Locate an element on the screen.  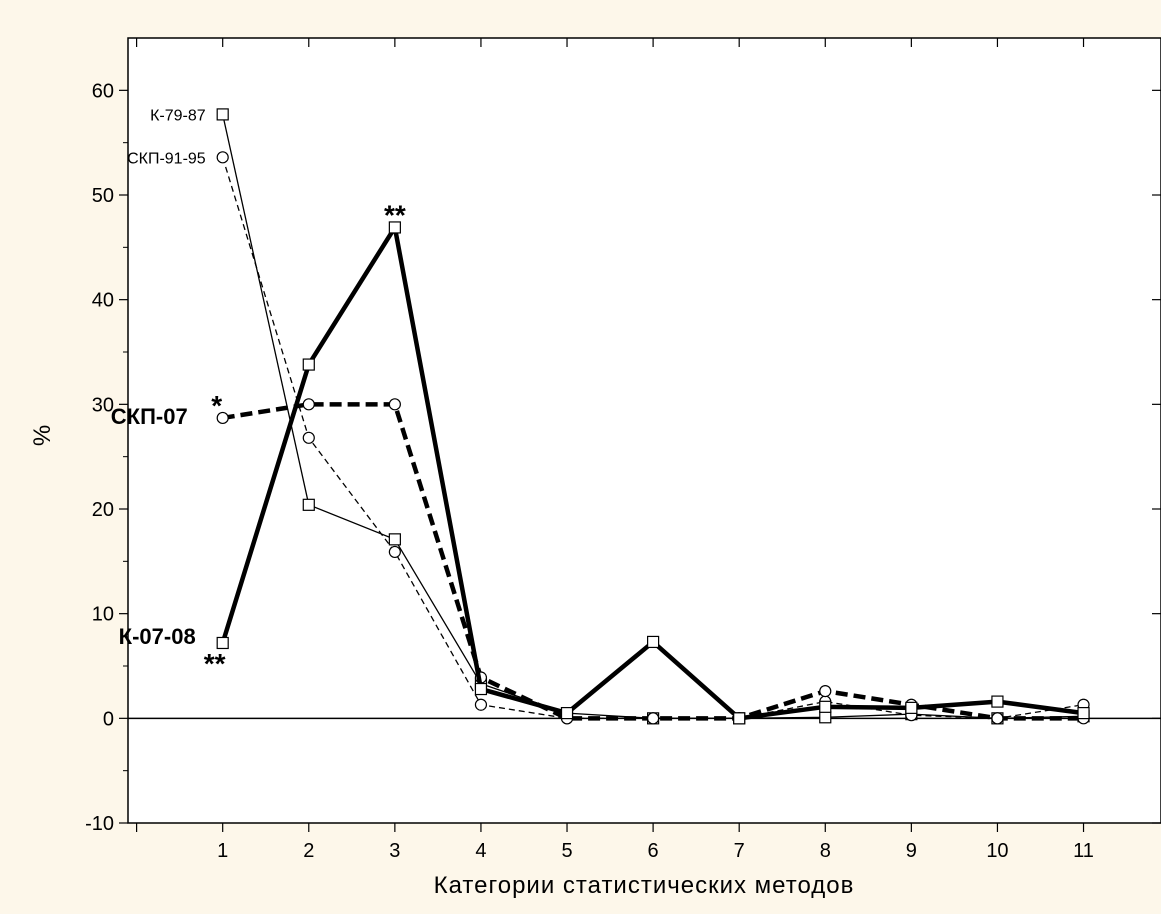
y-tick-label: 0 is located at coordinates (108, 719).